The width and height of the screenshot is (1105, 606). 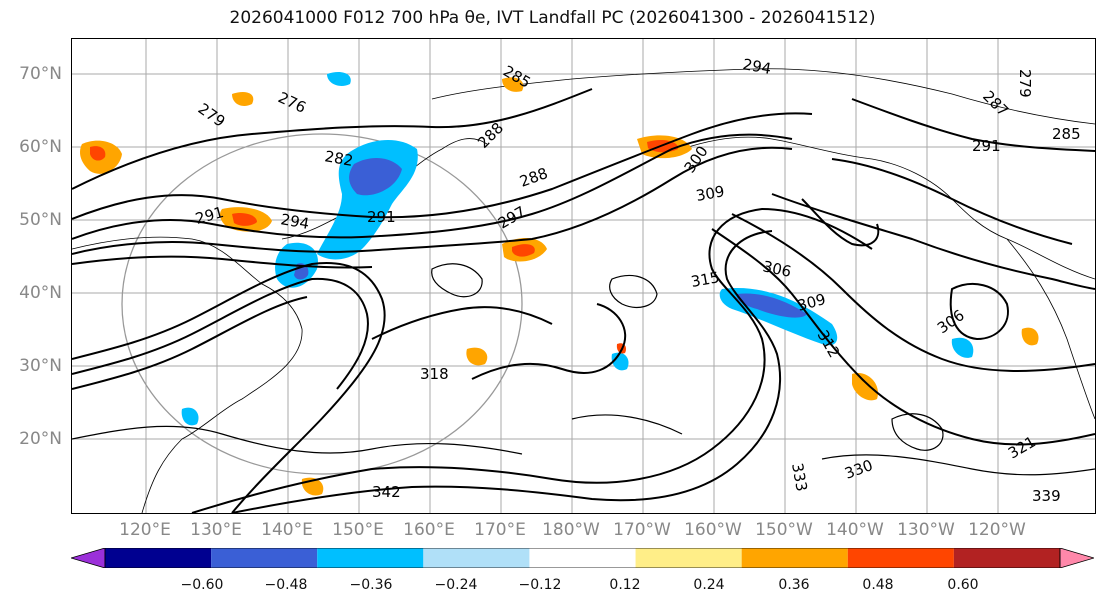 What do you see at coordinates (1022, 448) in the screenshot?
I see `contour-label: 321` at bounding box center [1022, 448].